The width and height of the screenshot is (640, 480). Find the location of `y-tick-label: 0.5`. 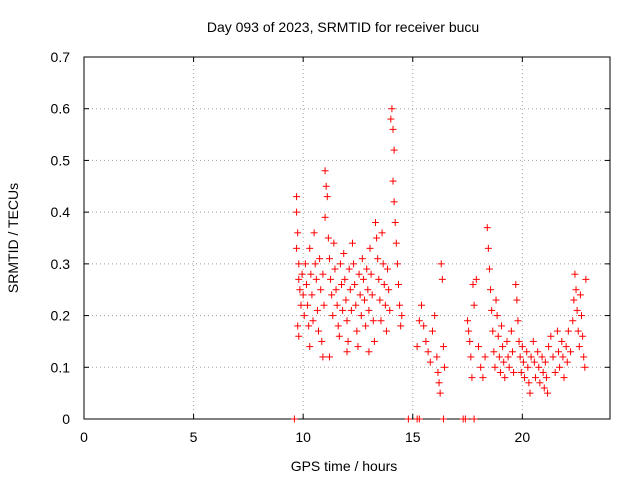

y-tick-label: 0.5 is located at coordinates (61, 160).